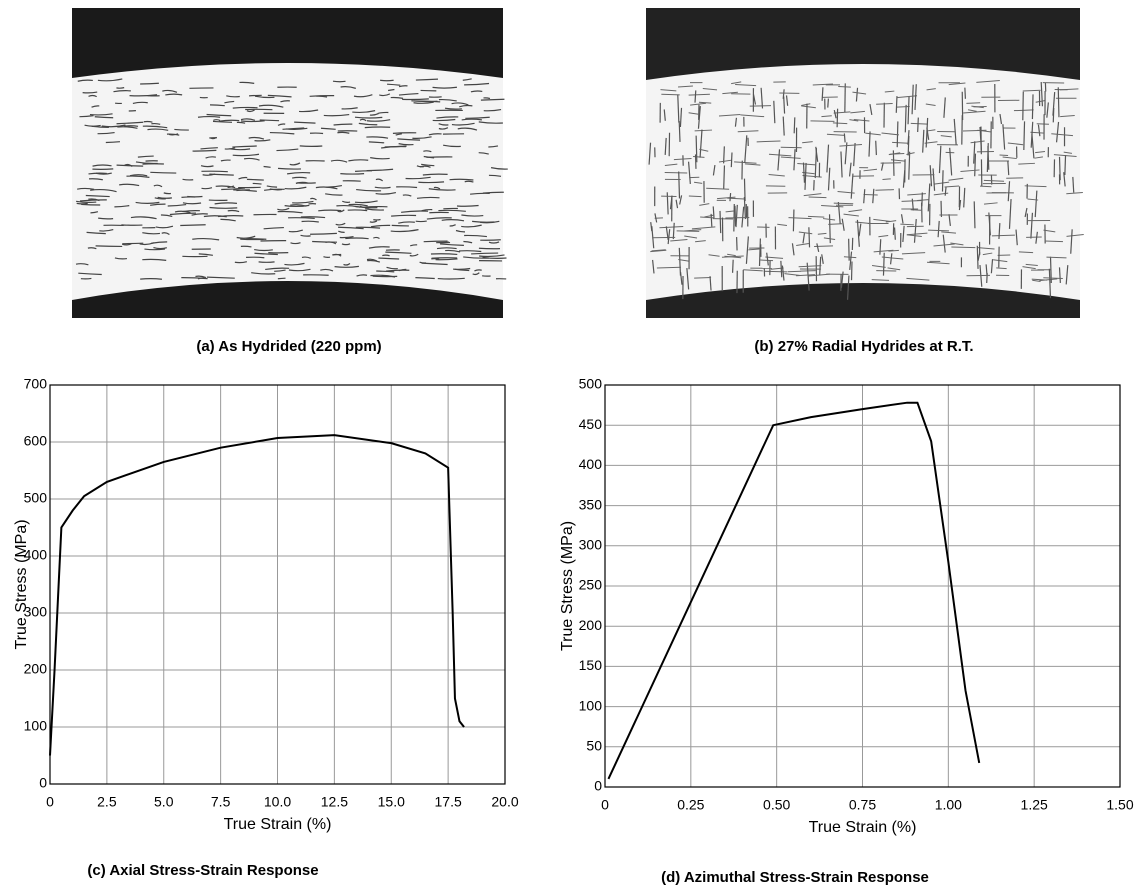  What do you see at coordinates (591, 585) in the screenshot?
I see `y-tick-label: 250` at bounding box center [591, 585].